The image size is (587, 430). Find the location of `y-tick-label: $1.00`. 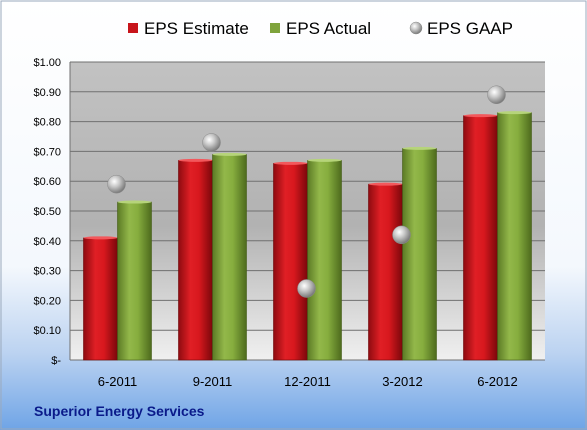

y-tick-label: $1.00 is located at coordinates (47, 63).